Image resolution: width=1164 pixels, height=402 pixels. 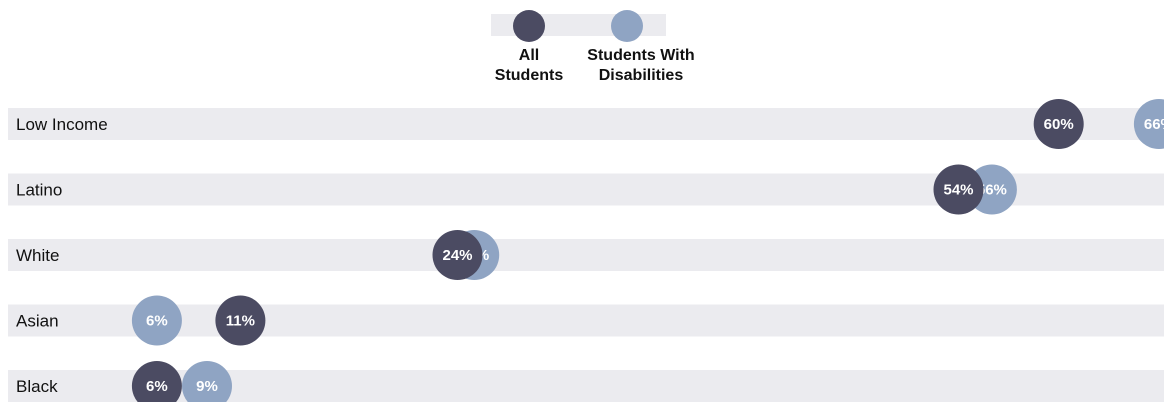 I want to click on legend-label-swd-line-2: Disabilities, so click(x=641, y=75).